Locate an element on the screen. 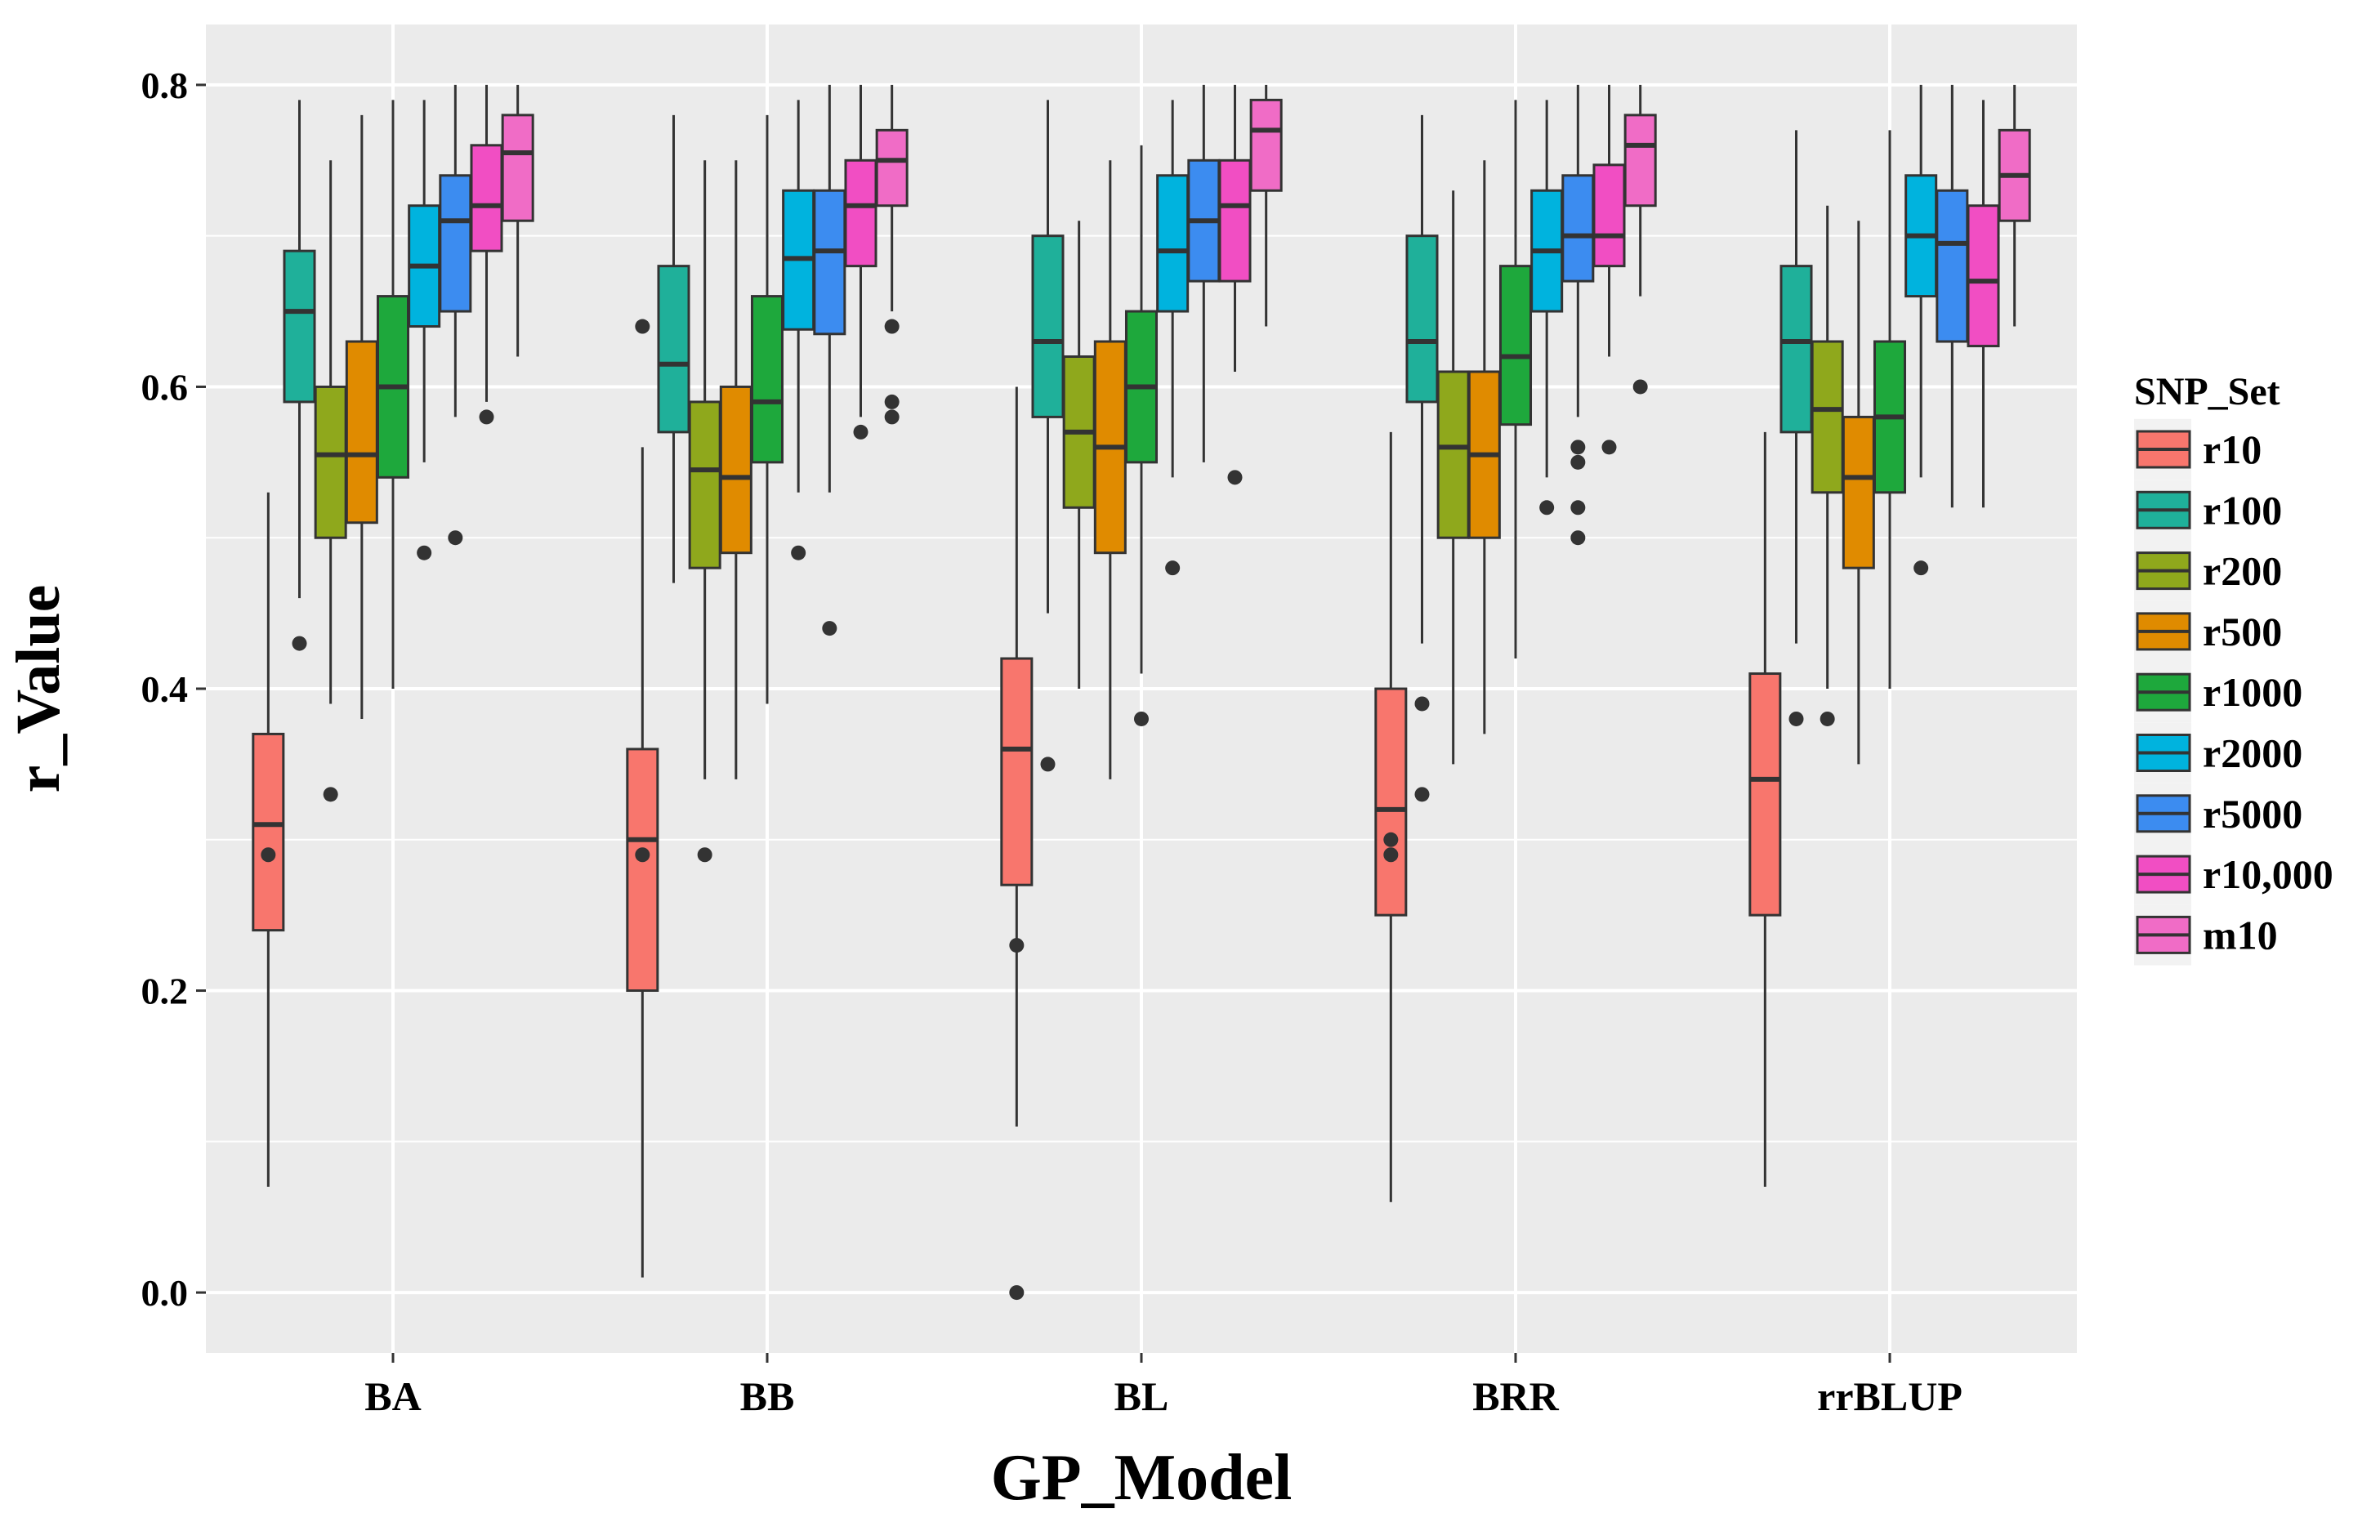 The image size is (2380, 1540). legend-item: r100 is located at coordinates (2208, 510).